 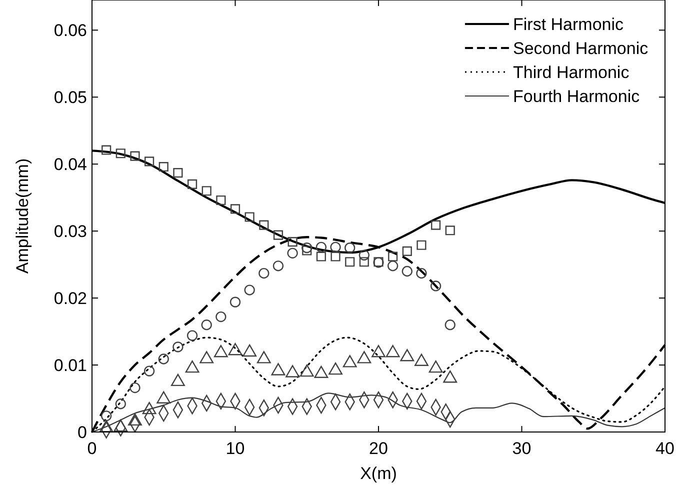 I want to click on legend-label: First Harmonic, so click(x=568, y=24).